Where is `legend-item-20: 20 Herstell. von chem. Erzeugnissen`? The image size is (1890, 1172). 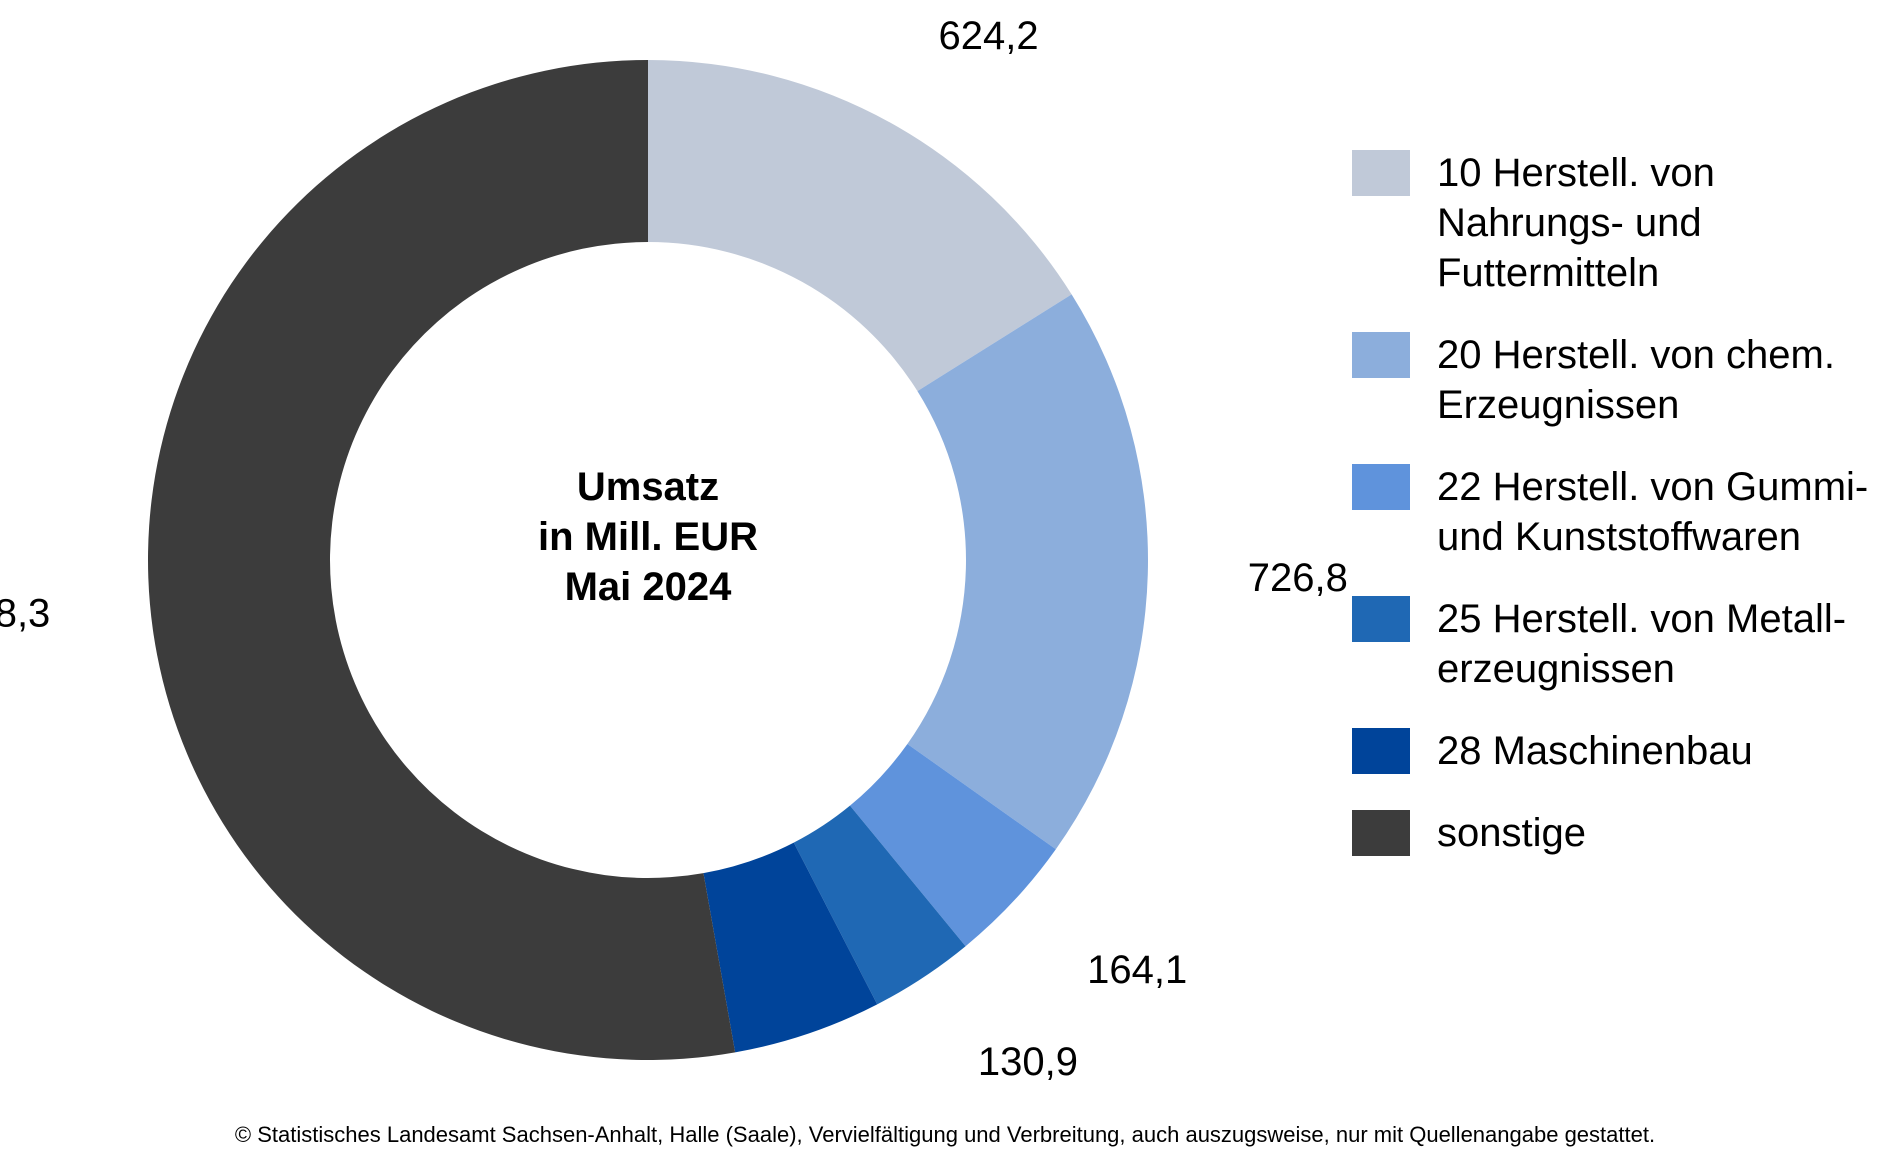 legend-item-20: 20 Herstell. von chem. Erzeugnissen is located at coordinates (1621, 380).